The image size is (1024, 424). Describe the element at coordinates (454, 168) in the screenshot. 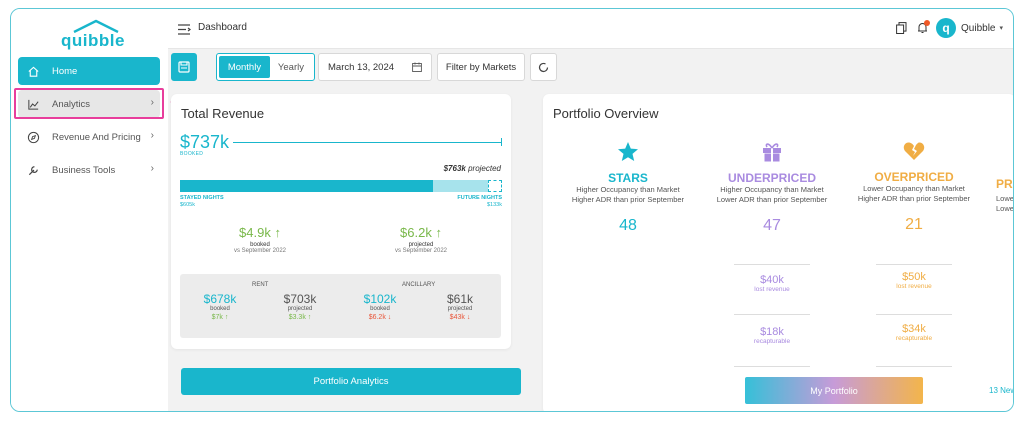

I see `projected-value: $763k` at that location.